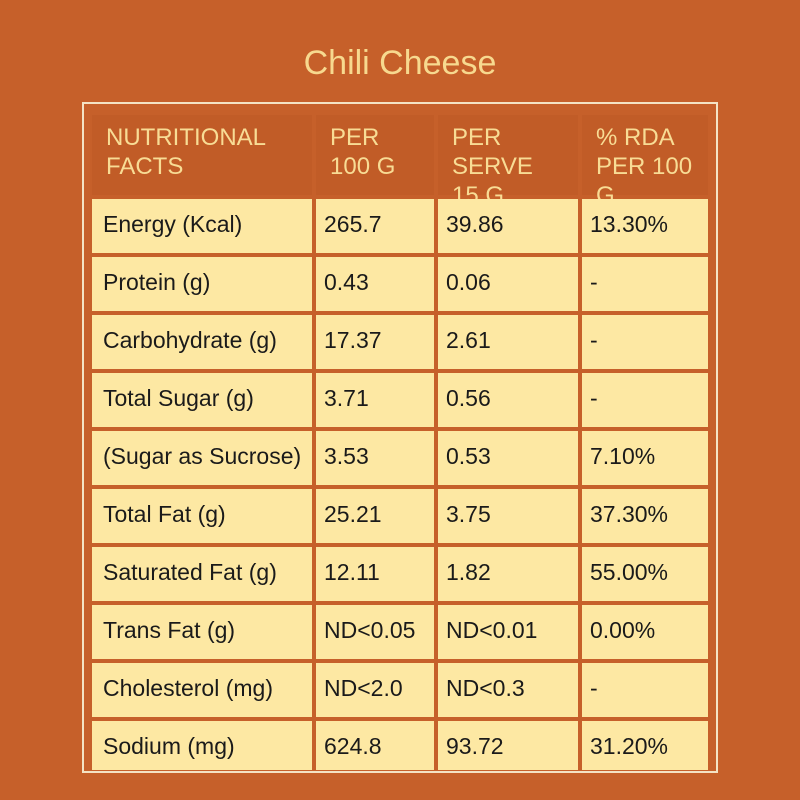 Image resolution: width=800 pixels, height=800 pixels. What do you see at coordinates (145, 166) in the screenshot?
I see `header-text: FACTS` at bounding box center [145, 166].